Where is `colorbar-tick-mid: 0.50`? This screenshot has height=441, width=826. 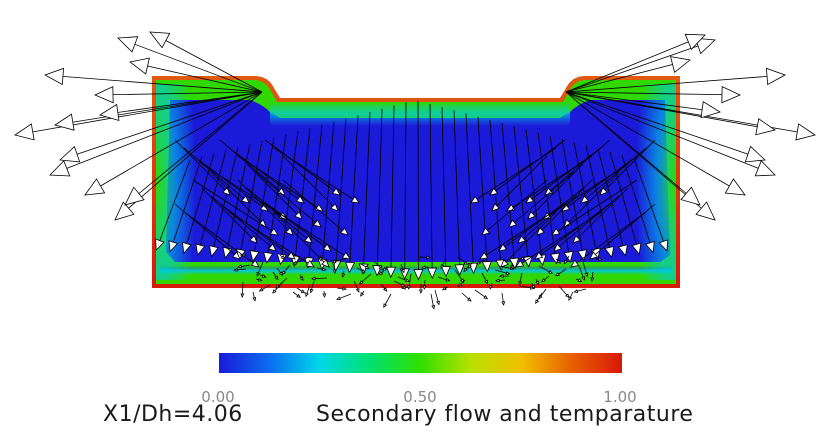
colorbar-tick-mid: 0.50 is located at coordinates (420, 397).